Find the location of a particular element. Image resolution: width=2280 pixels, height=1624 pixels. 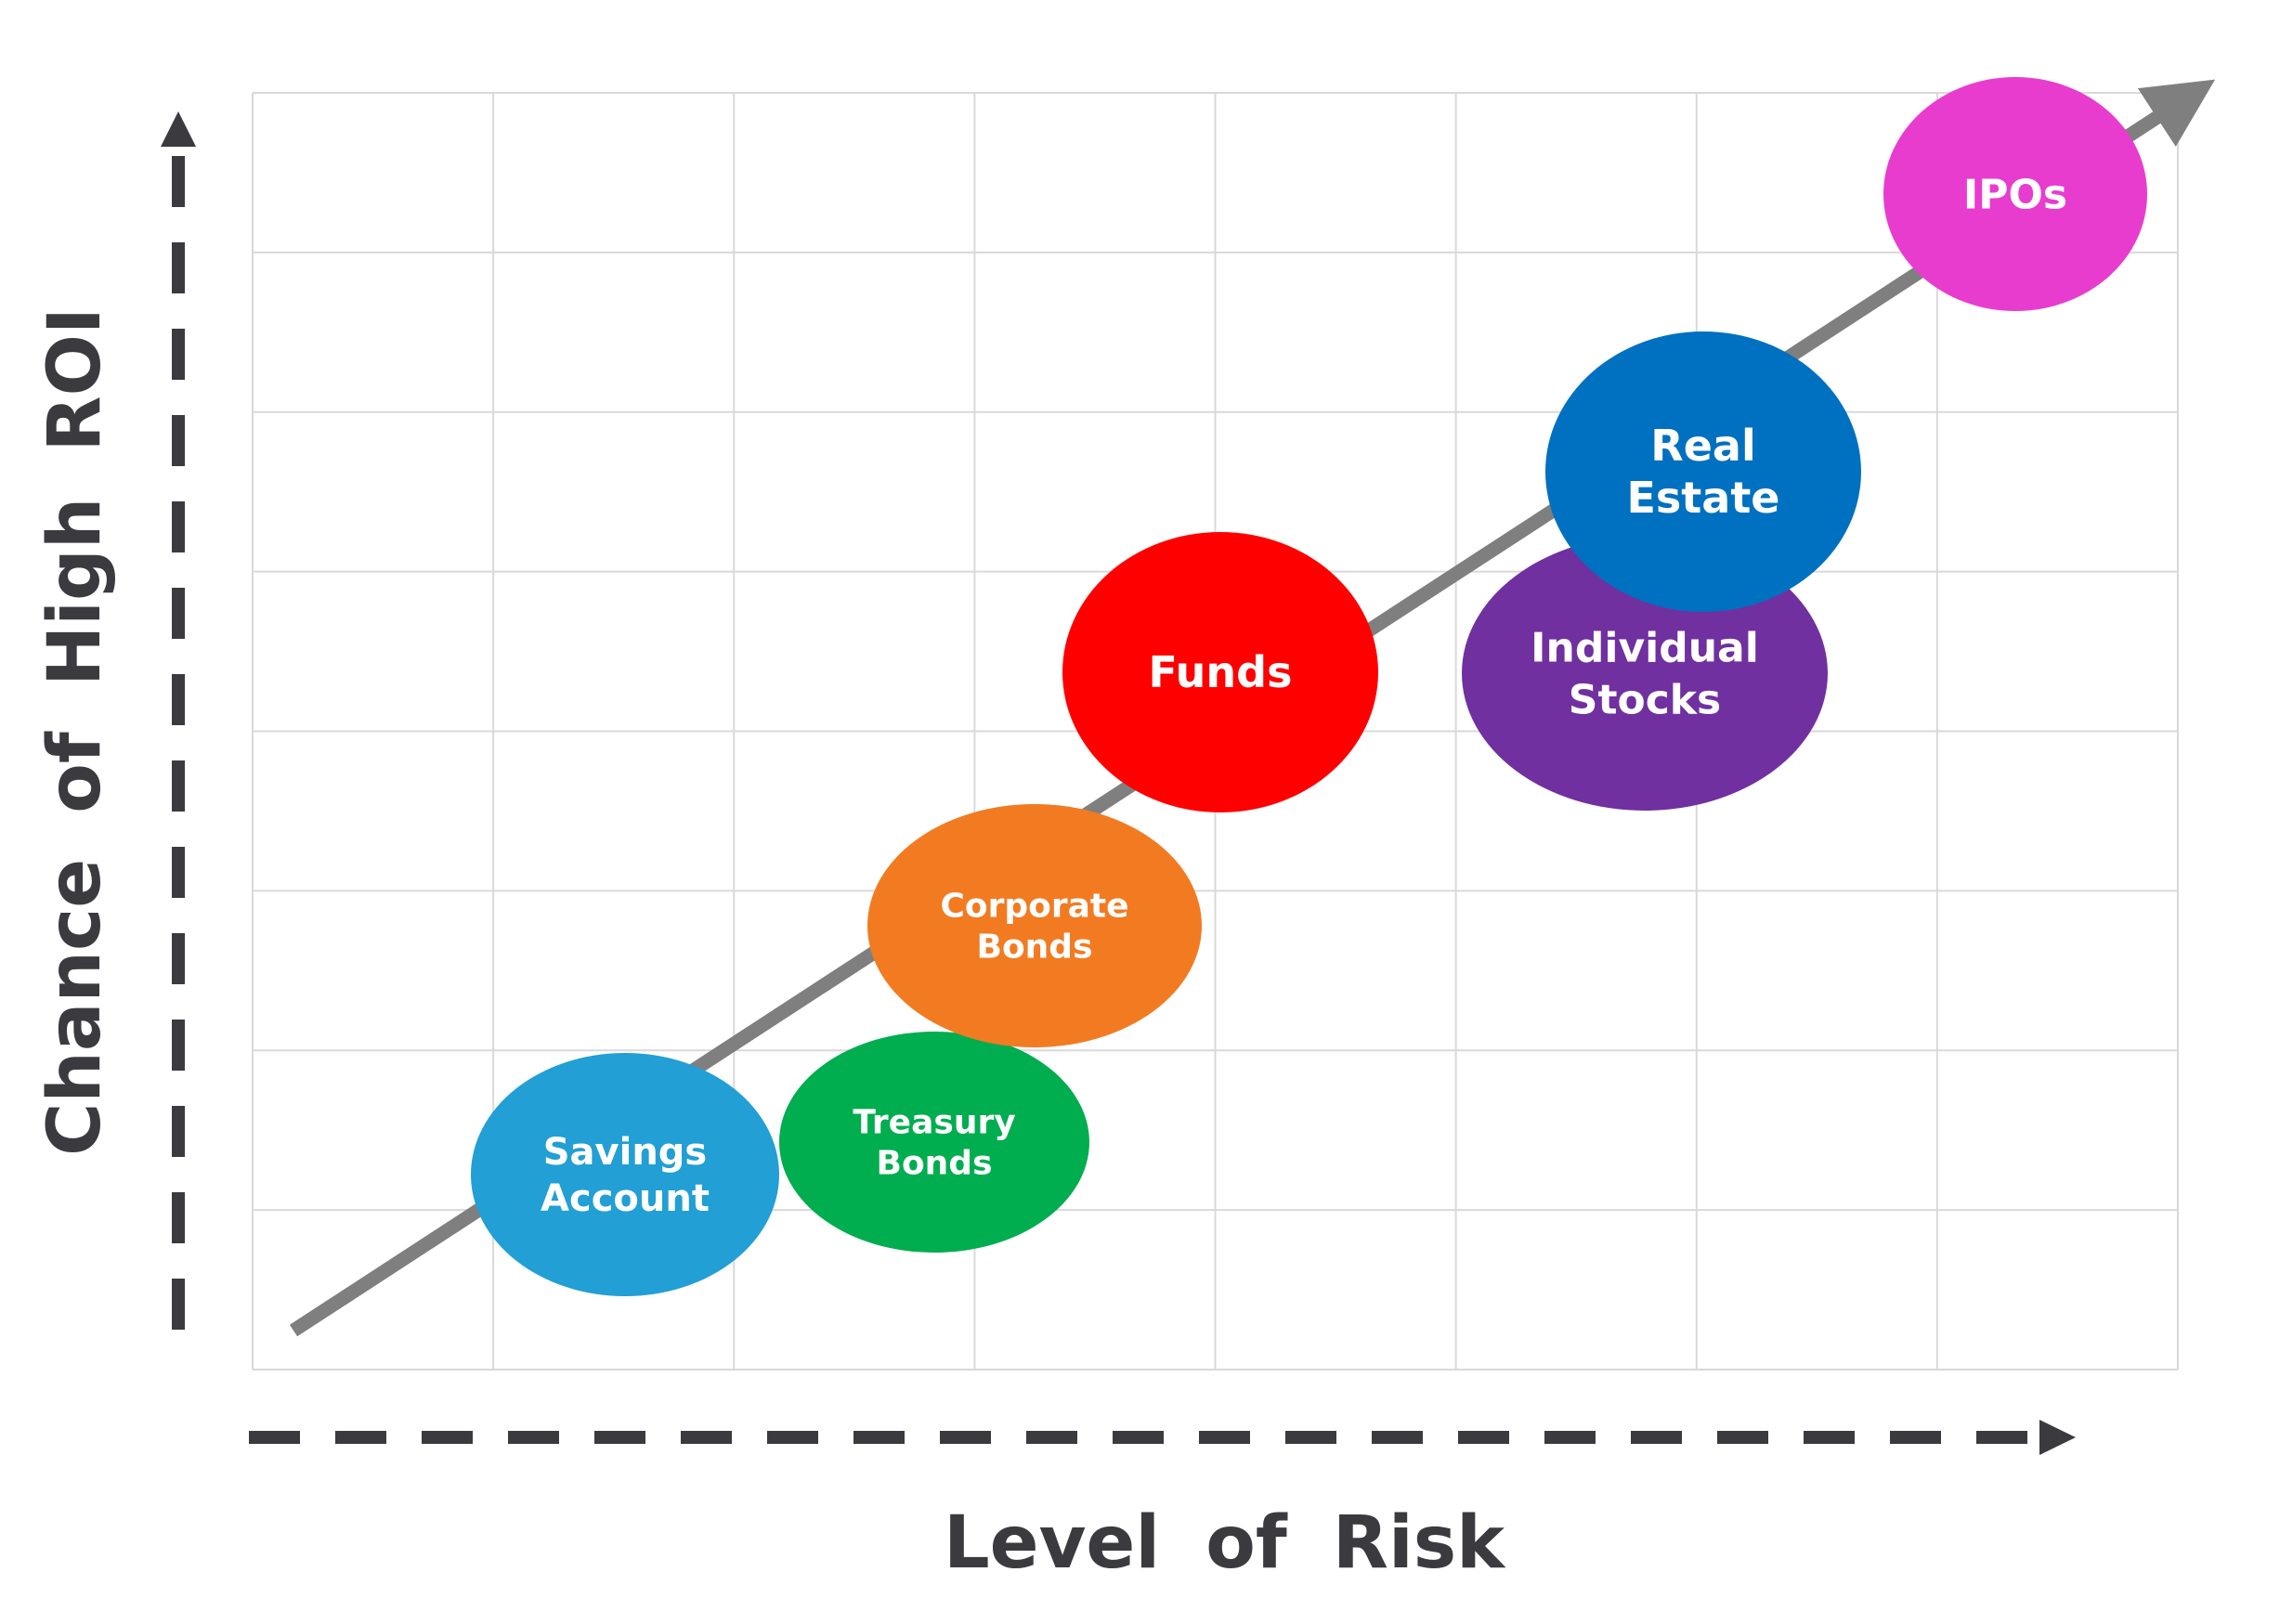

bubble-shape-ipos is located at coordinates (2015, 194).